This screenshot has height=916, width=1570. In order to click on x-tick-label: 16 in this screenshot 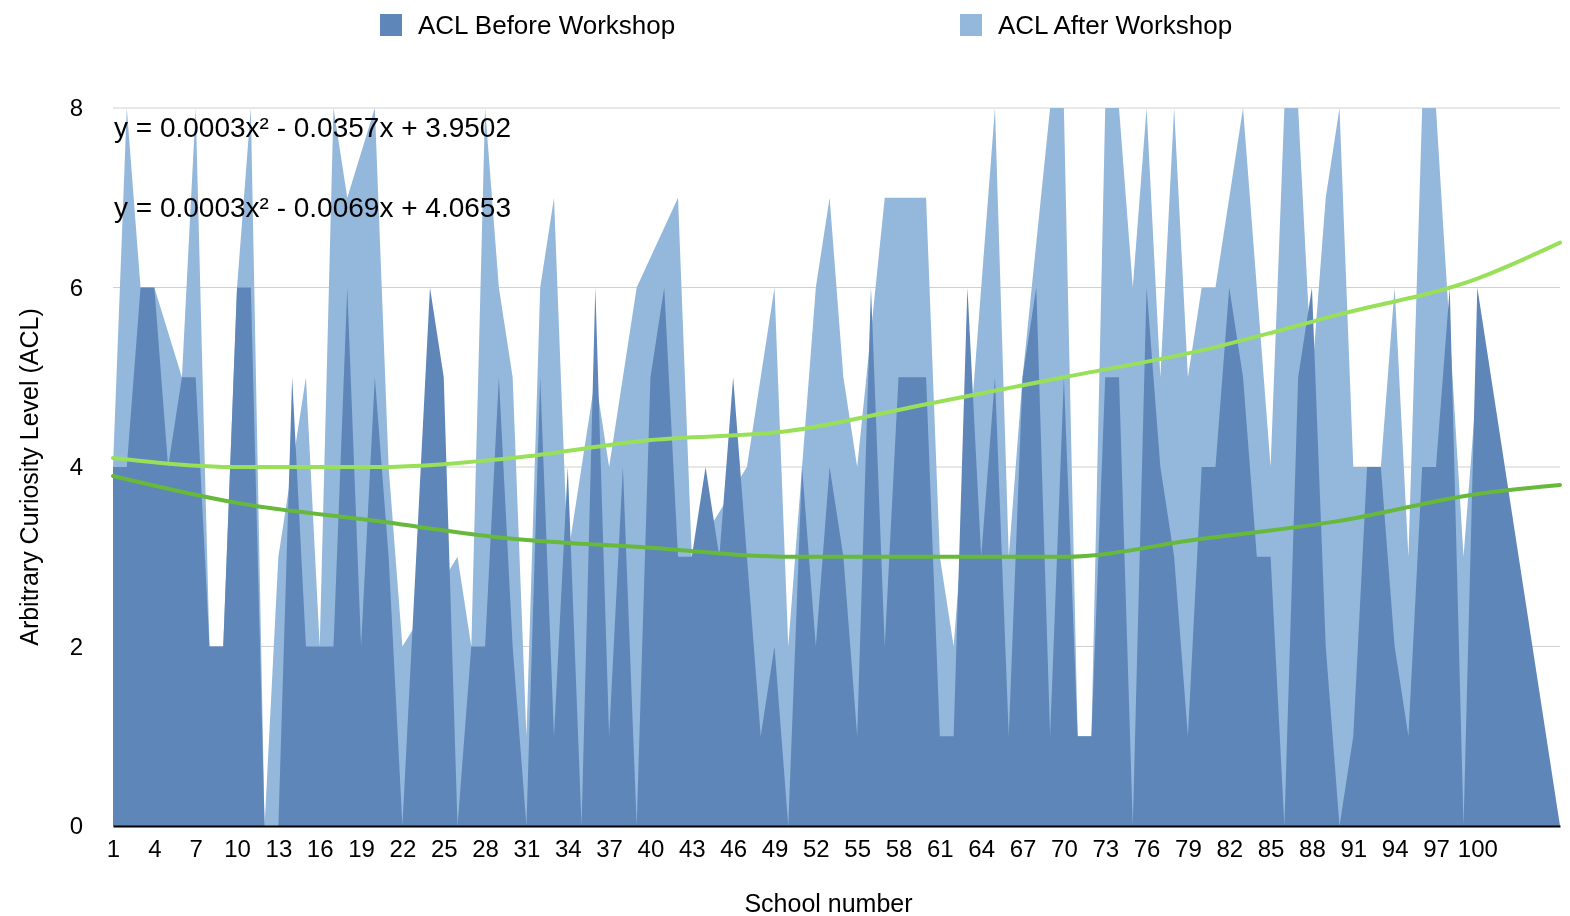, I will do `click(320, 849)`.